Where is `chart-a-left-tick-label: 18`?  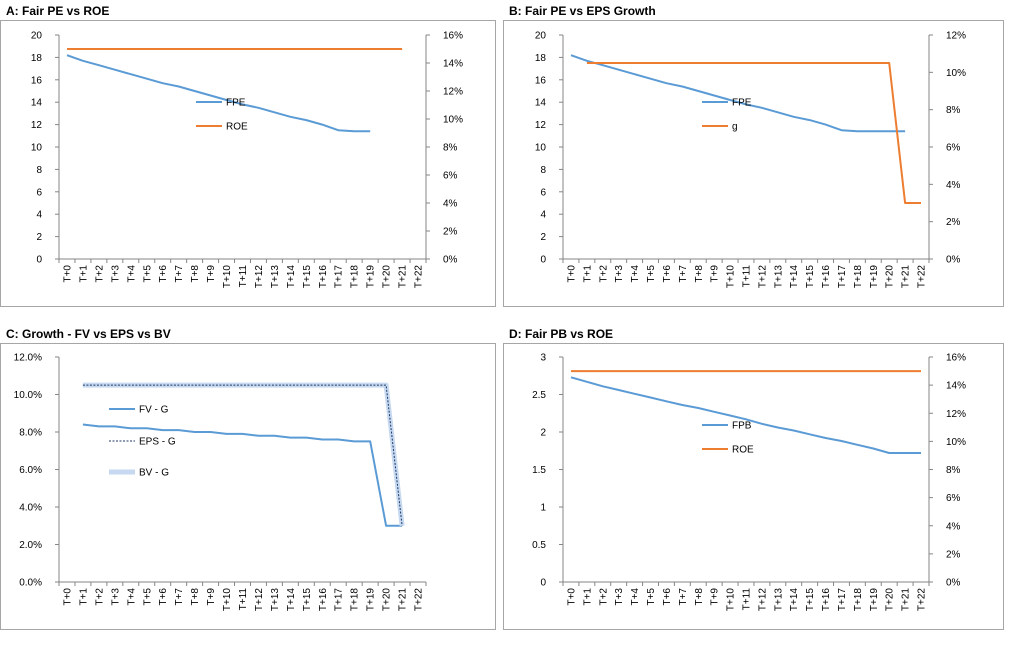 chart-a-left-tick-label: 18 is located at coordinates (37, 58).